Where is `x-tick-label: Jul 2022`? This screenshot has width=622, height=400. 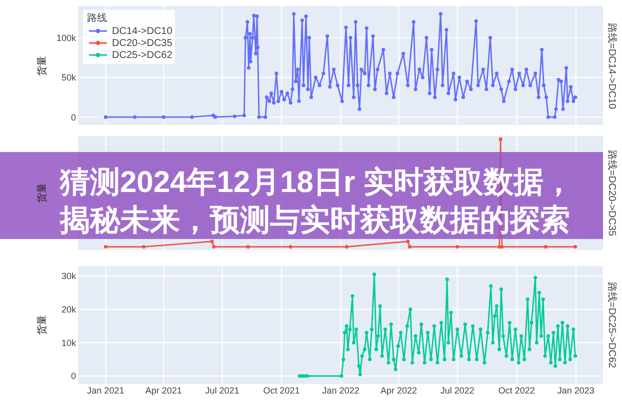 x-tick-label: Jul 2022 is located at coordinates (457, 390).